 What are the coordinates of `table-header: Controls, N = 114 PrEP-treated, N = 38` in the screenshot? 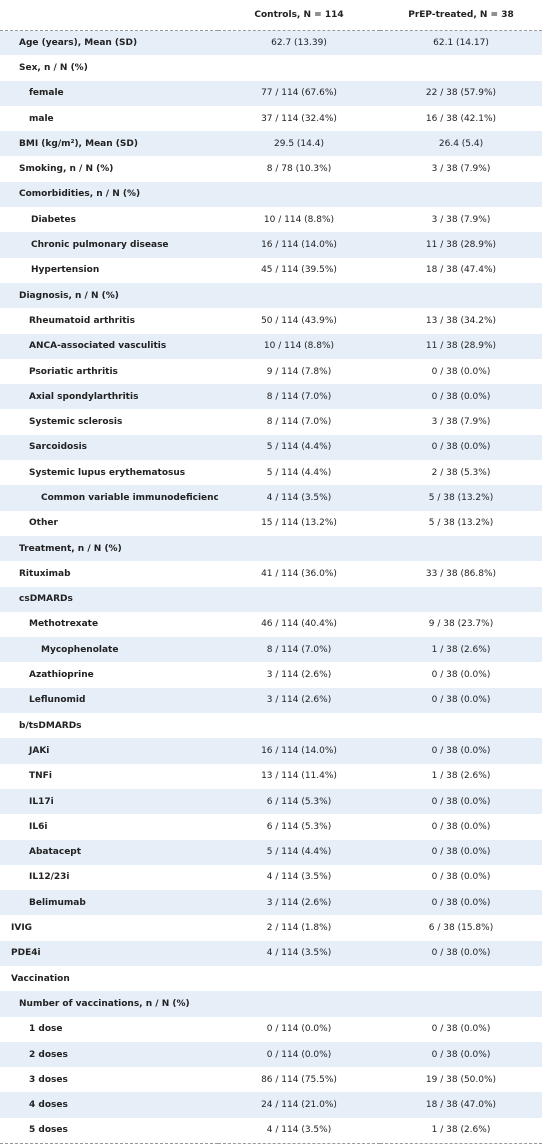 It's located at (271, 15).